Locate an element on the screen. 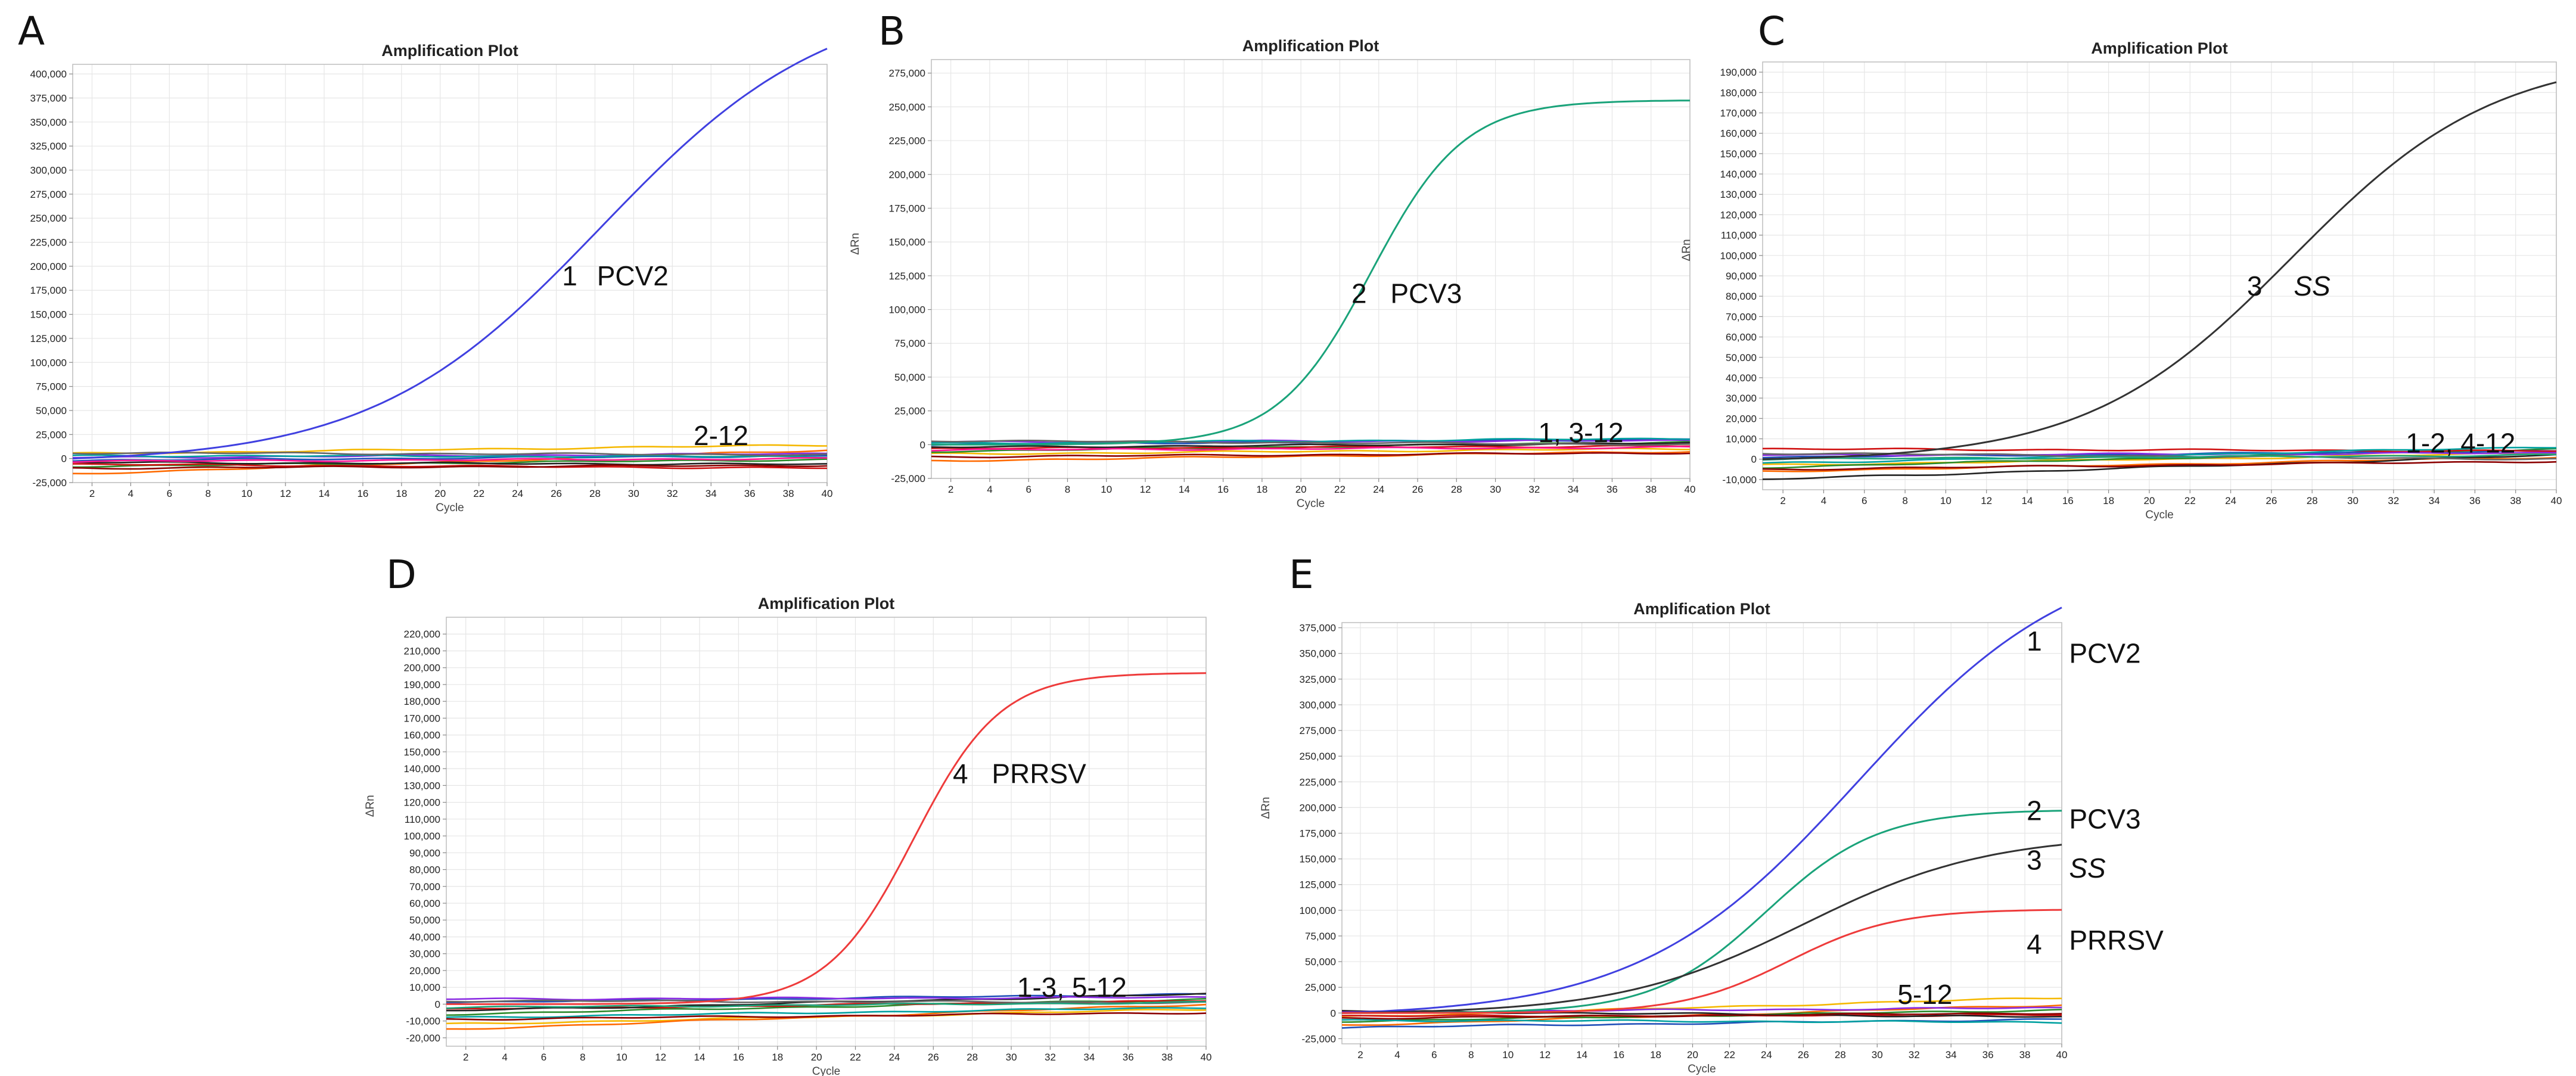  y-tick-label: 300,000 is located at coordinates (48, 170).